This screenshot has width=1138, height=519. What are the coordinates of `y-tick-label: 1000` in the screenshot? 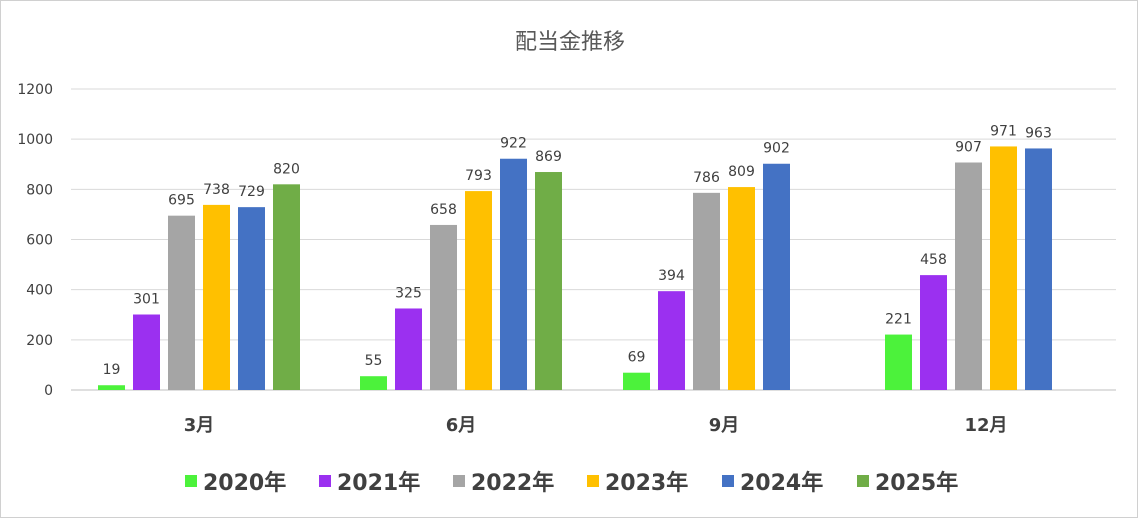 It's located at (35, 140).